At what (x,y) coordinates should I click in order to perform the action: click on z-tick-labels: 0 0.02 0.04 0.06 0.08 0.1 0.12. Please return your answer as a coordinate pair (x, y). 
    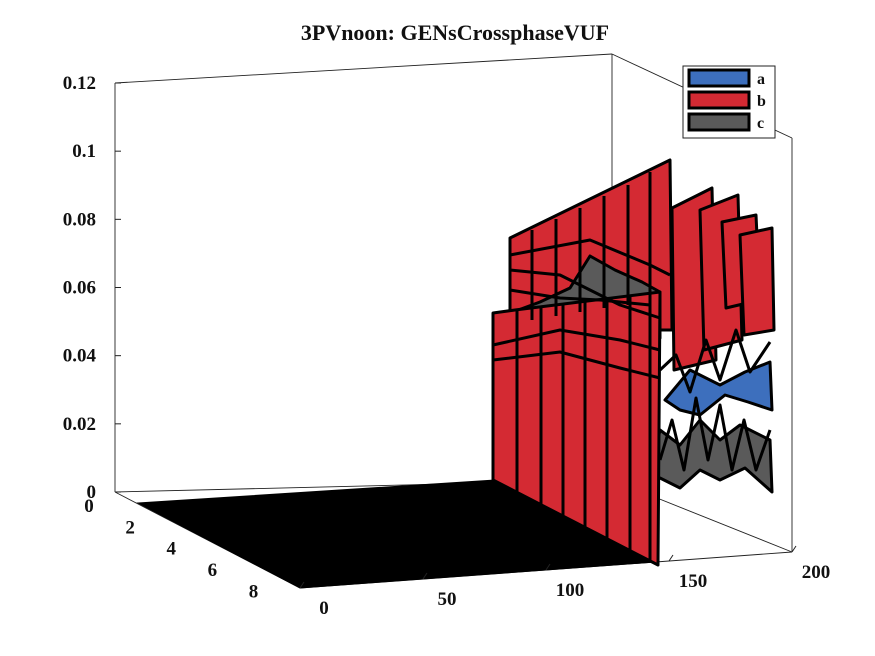
    Looking at the image, I should click on (92, 288).